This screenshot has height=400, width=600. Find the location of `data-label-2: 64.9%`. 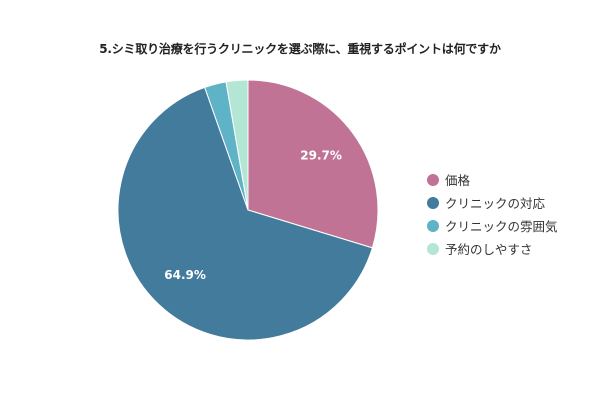

data-label-2: 64.9% is located at coordinates (185, 275).